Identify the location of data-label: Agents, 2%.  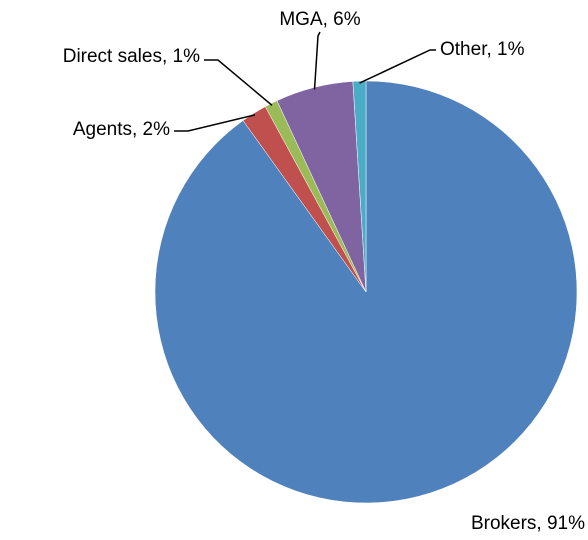
(121, 129).